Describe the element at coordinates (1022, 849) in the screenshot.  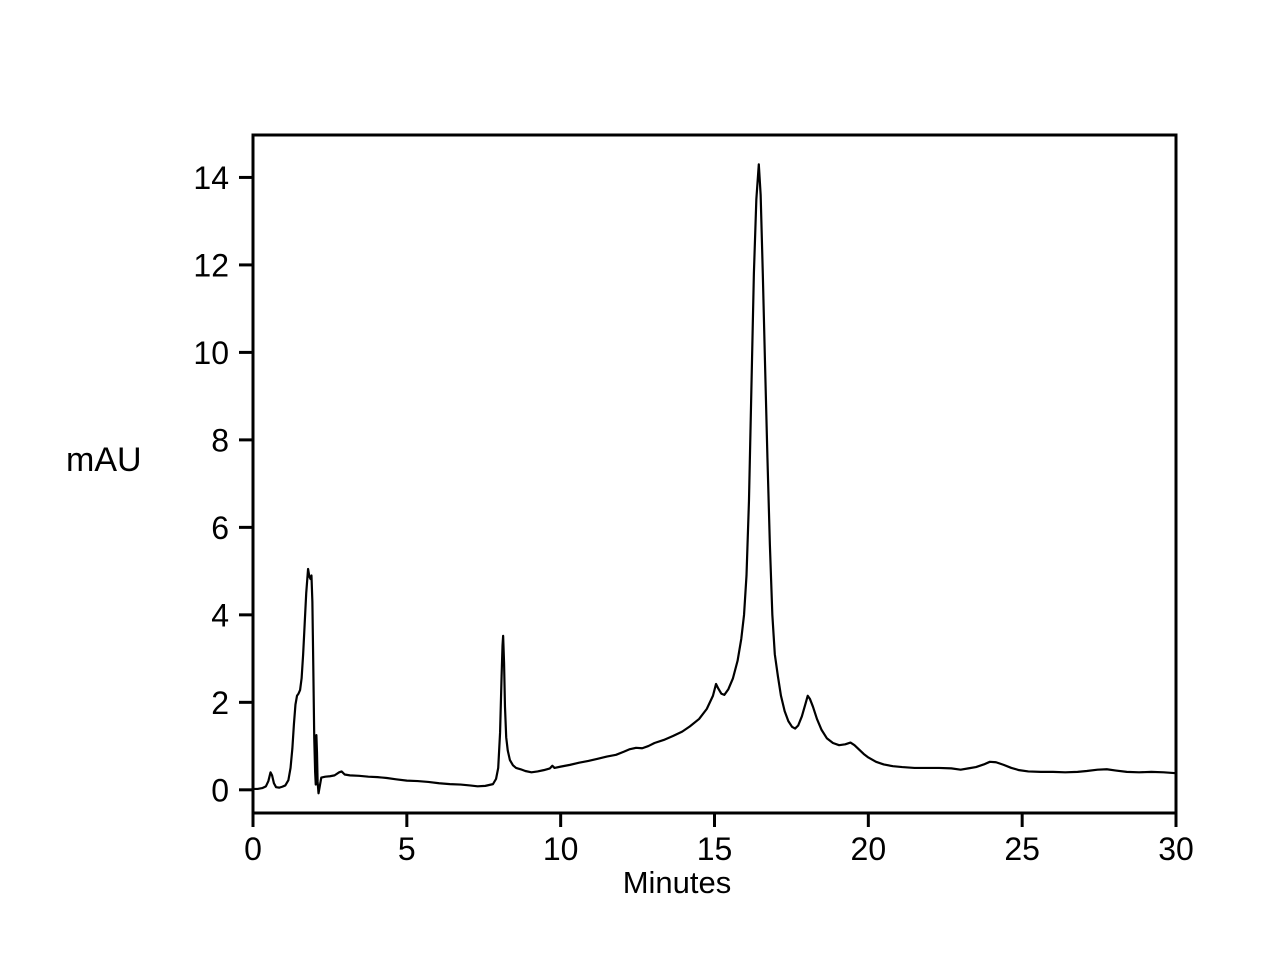
I see `x-tick-label: 25` at that location.